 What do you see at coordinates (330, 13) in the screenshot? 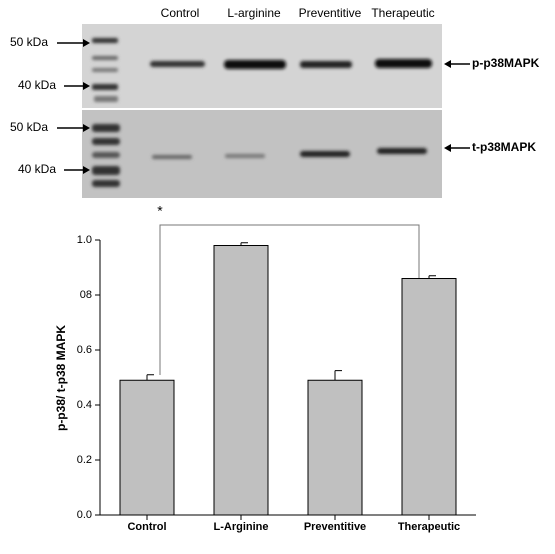
I see `lane-label: Preventitive` at bounding box center [330, 13].